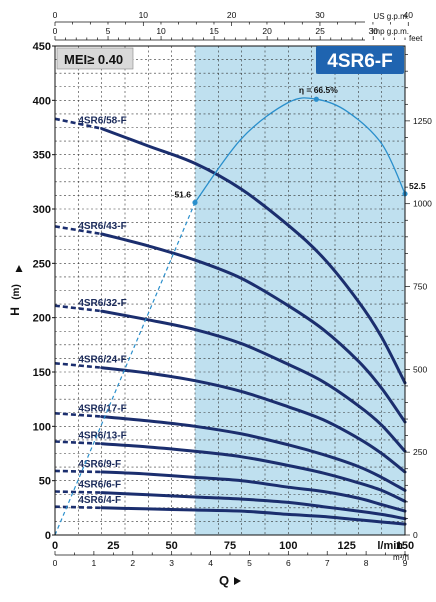 This screenshot has width=436, height=602. What do you see at coordinates (288, 546) in the screenshot?
I see `x-tick-label: 100` at bounding box center [288, 546].